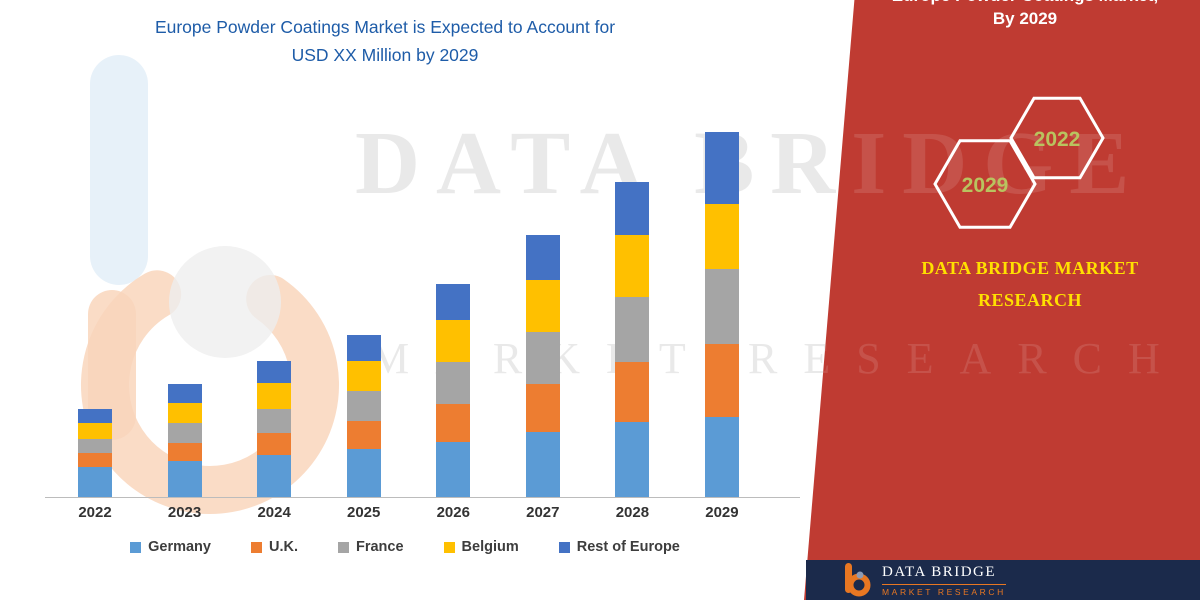 The width and height of the screenshot is (1200, 600). I want to click on legend-label: U.K., so click(283, 547).